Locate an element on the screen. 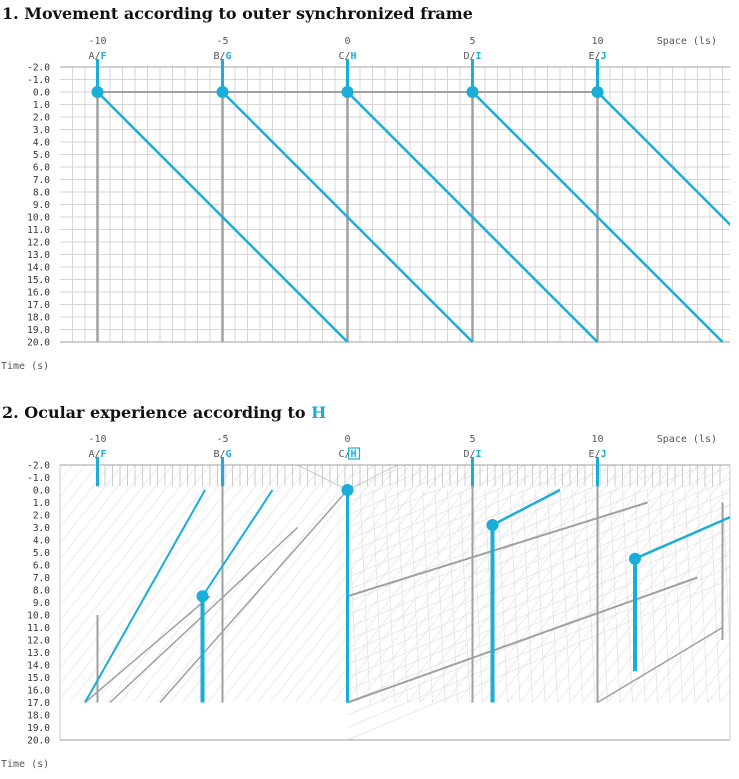  time-tick-label: 18.0 is located at coordinates (38, 716).